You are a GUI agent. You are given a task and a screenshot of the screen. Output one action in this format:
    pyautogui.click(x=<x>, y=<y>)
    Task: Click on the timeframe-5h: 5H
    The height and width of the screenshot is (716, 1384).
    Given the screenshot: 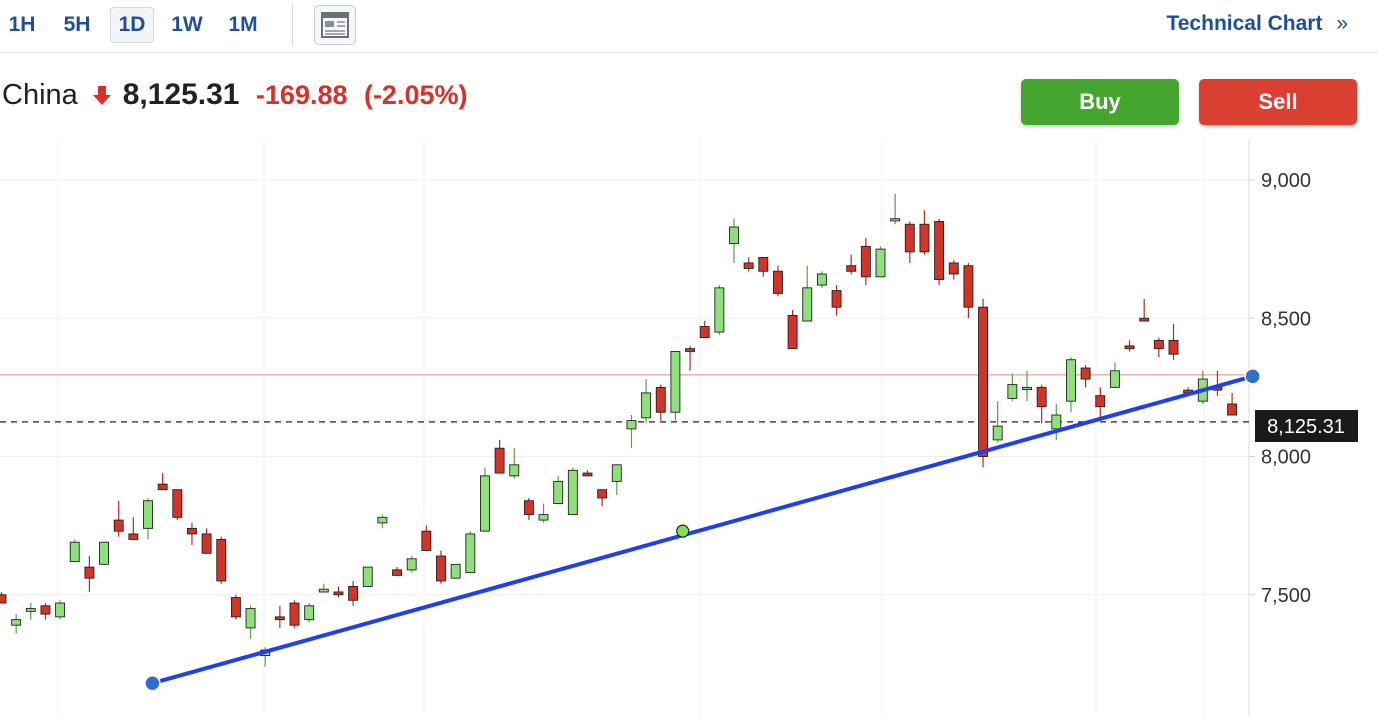 What is the action you would take?
    pyautogui.click(x=77, y=24)
    